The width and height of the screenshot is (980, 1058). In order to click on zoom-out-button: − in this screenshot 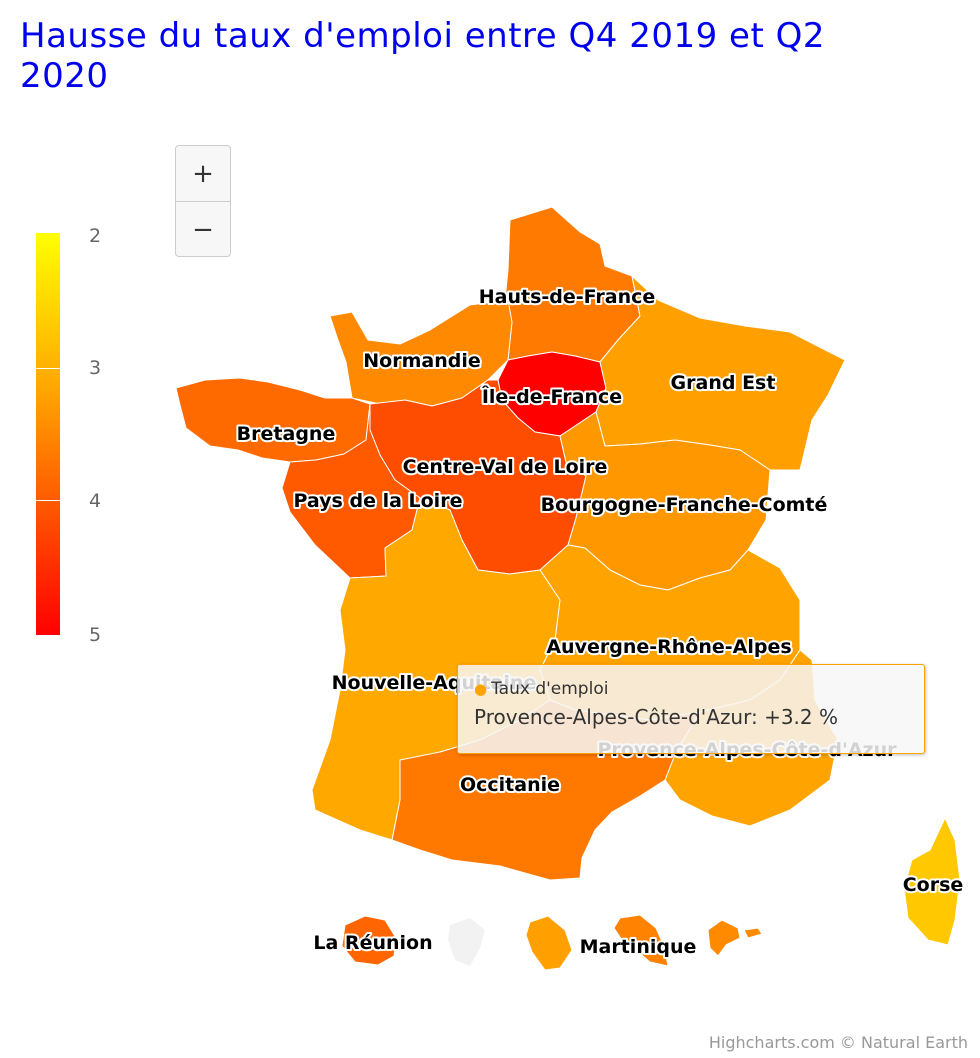, I will do `click(203, 228)`.